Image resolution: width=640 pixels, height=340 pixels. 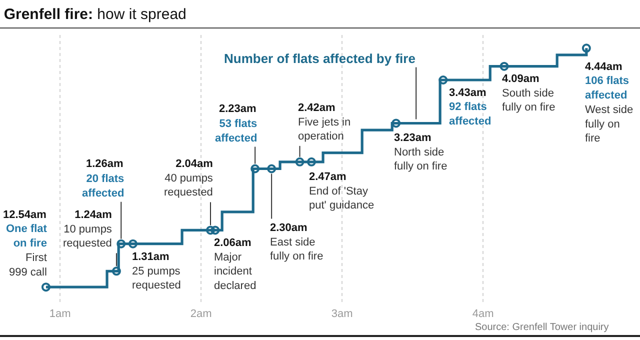 What do you see at coordinates (87, 229) in the screenshot?
I see `annotation: 1.24am 10 pumps requested` at bounding box center [87, 229].